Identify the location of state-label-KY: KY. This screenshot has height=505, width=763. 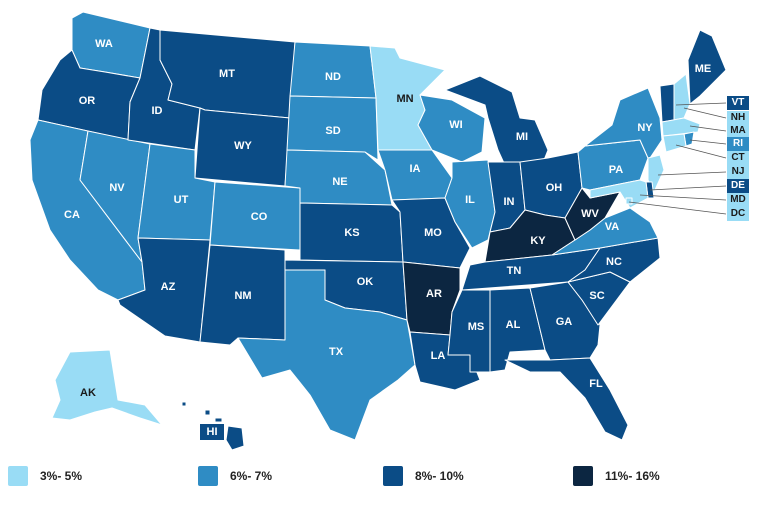
(538, 241).